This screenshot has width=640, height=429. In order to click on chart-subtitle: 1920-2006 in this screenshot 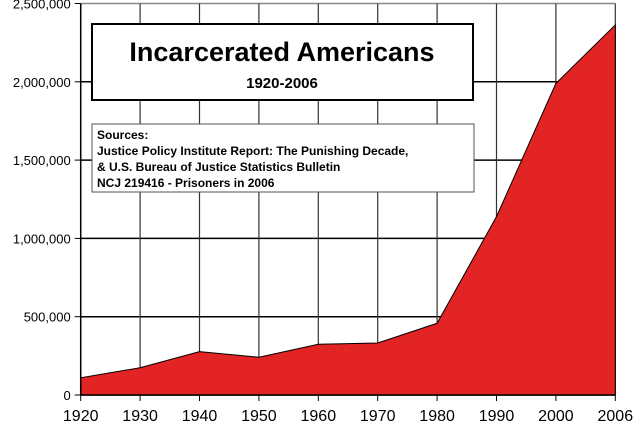, I will do `click(282, 83)`.